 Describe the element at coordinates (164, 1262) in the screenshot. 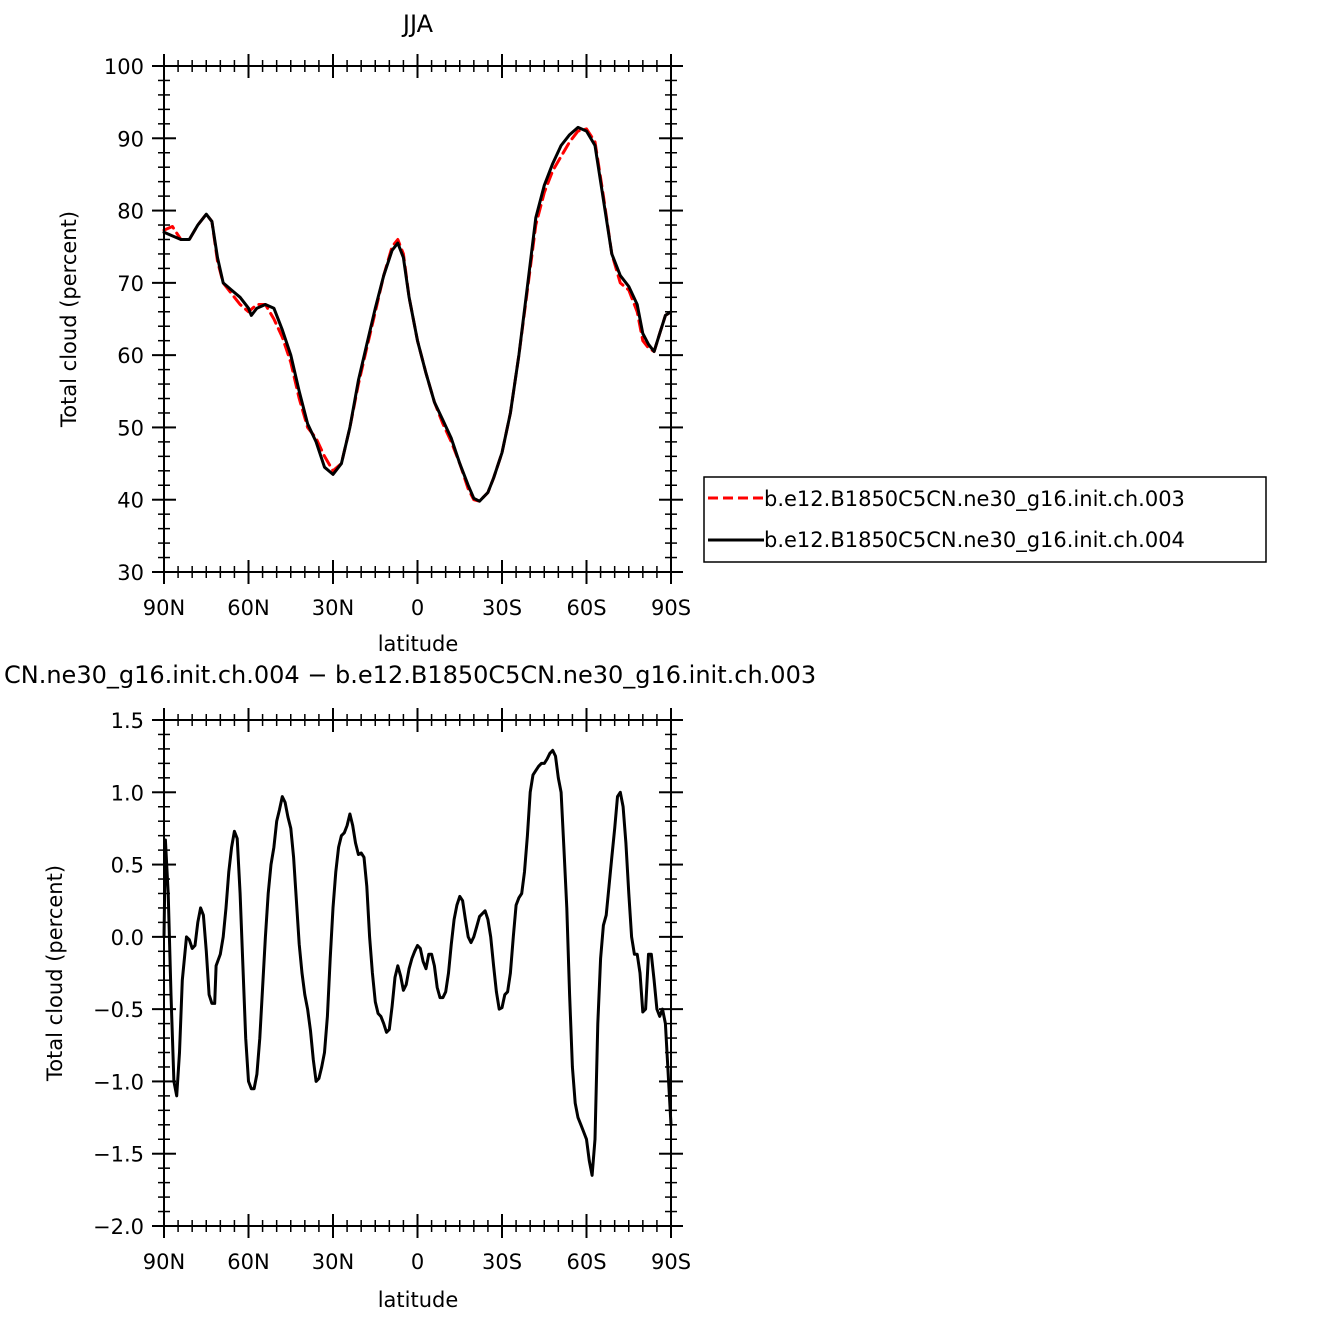

I see `bottom-xtick-label-0: 90N` at that location.